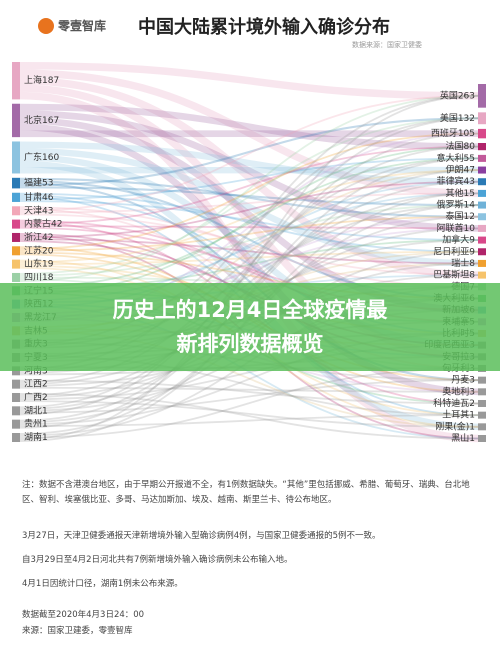  I want to click on node-label: 法国80, so click(461, 146).